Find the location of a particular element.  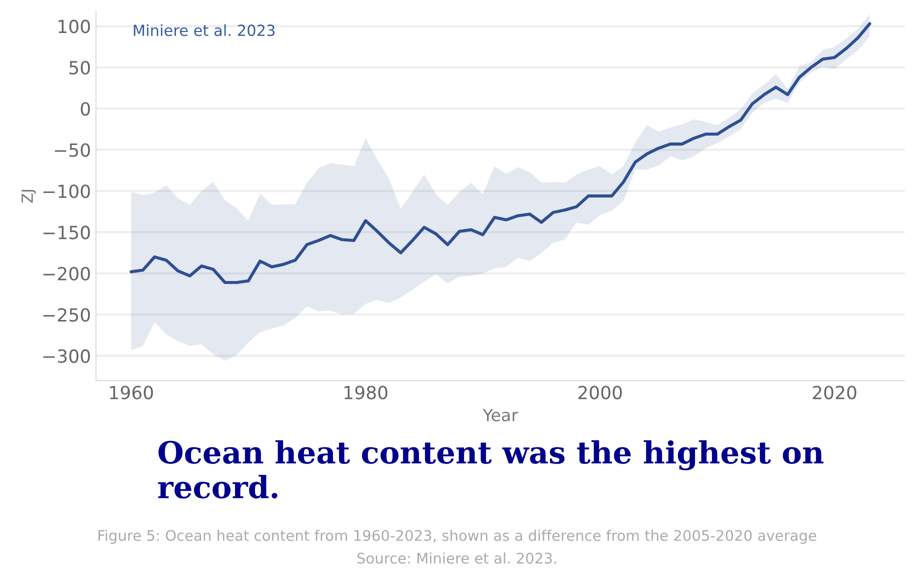

x-axis-title: Year is located at coordinates (500, 415).